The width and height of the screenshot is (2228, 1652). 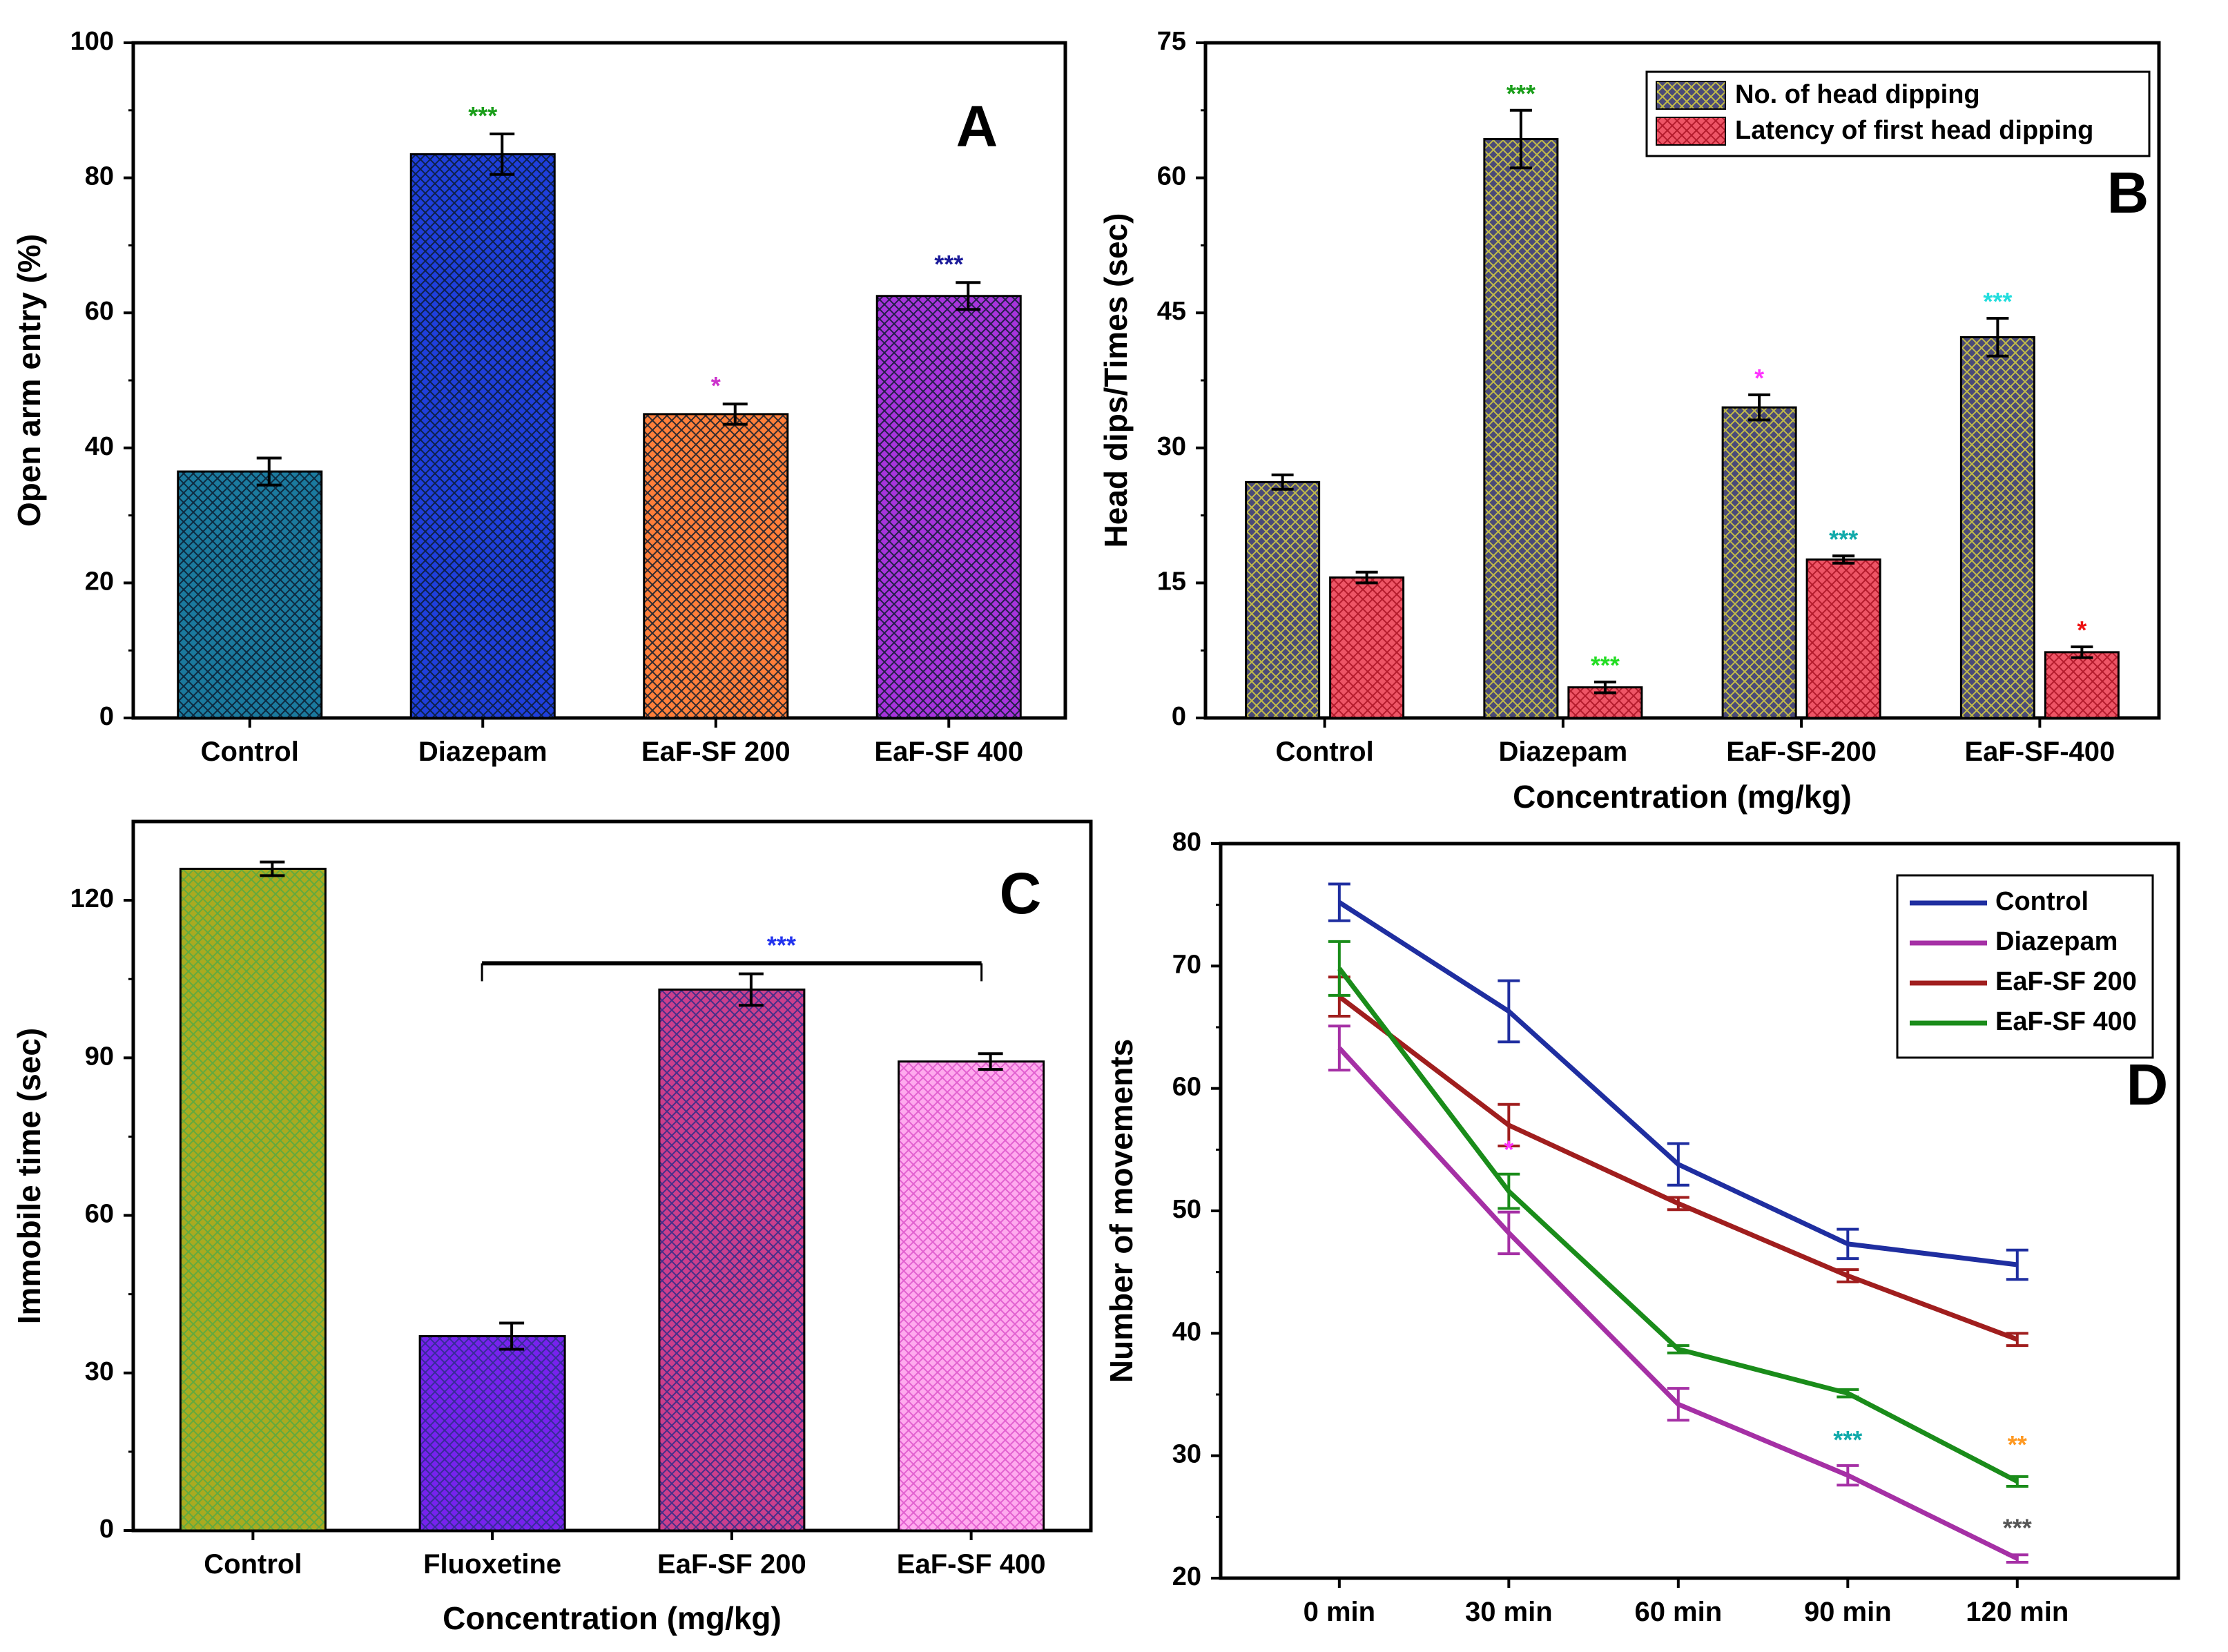 What do you see at coordinates (99, 1057) in the screenshot?
I see `y-tick-label: 90` at bounding box center [99, 1057].